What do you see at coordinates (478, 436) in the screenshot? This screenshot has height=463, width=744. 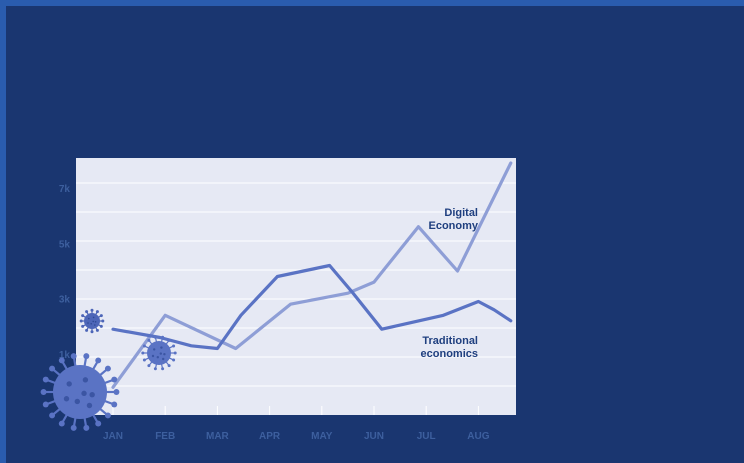 I see `x-tick-label: AUG` at bounding box center [478, 436].